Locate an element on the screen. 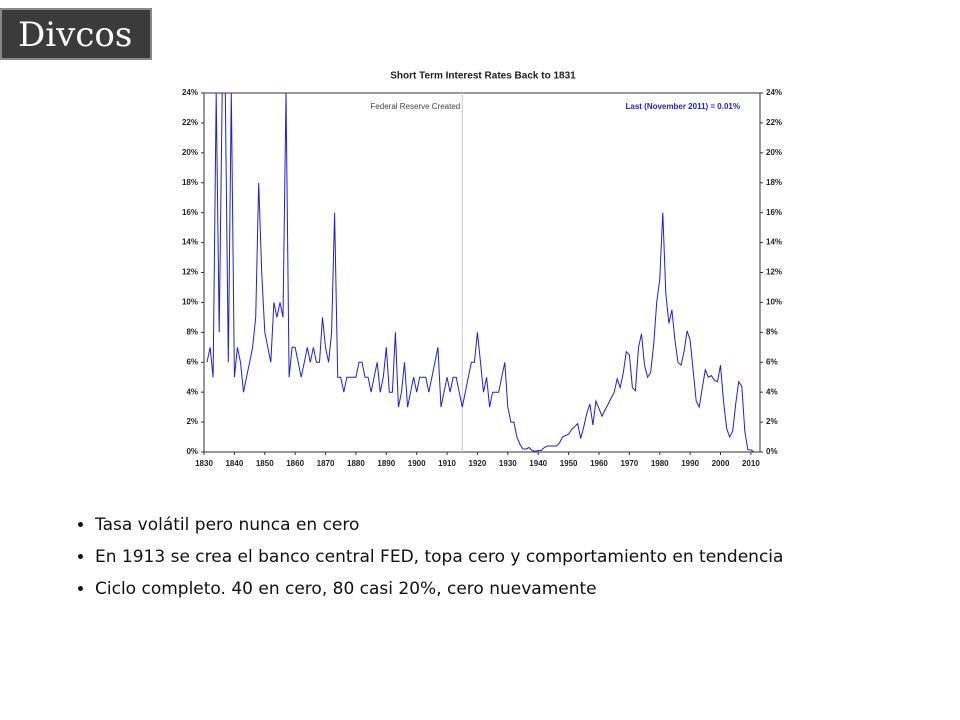 Image resolution: width=960 pixels, height=720 pixels. x-tick-label: 1950 is located at coordinates (569, 463).